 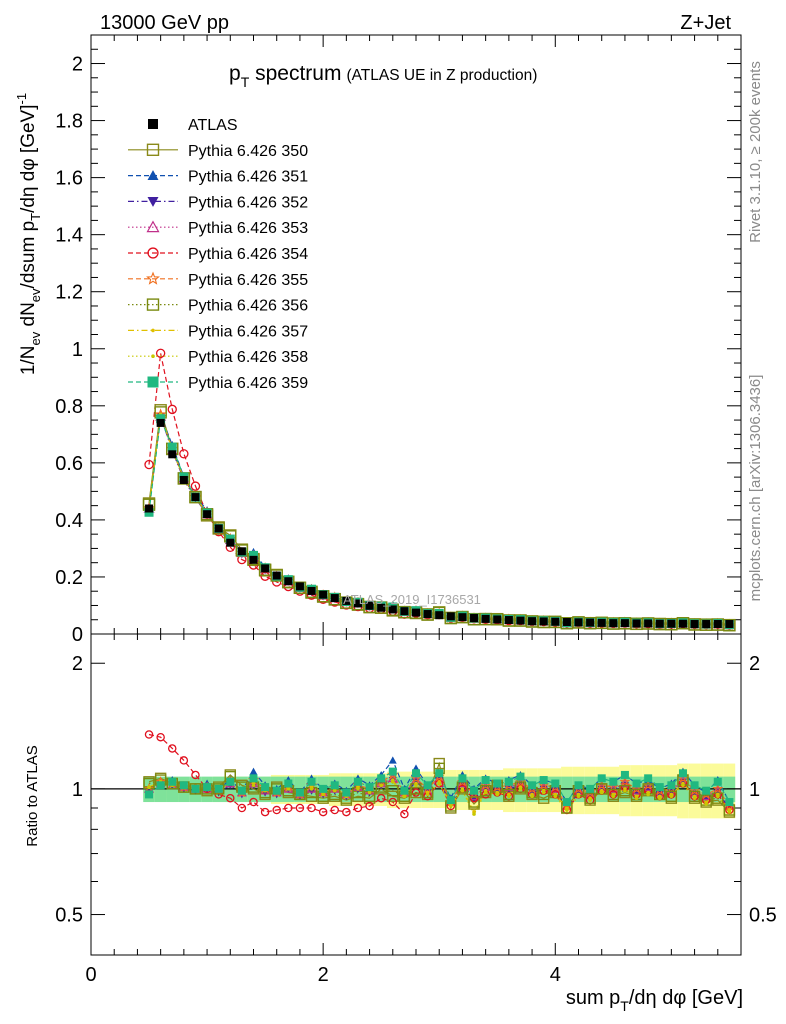 What do you see at coordinates (755, 488) in the screenshot?
I see `mcplots-label: mcplots.cern.ch [arXiv:1306.3436]` at bounding box center [755, 488].